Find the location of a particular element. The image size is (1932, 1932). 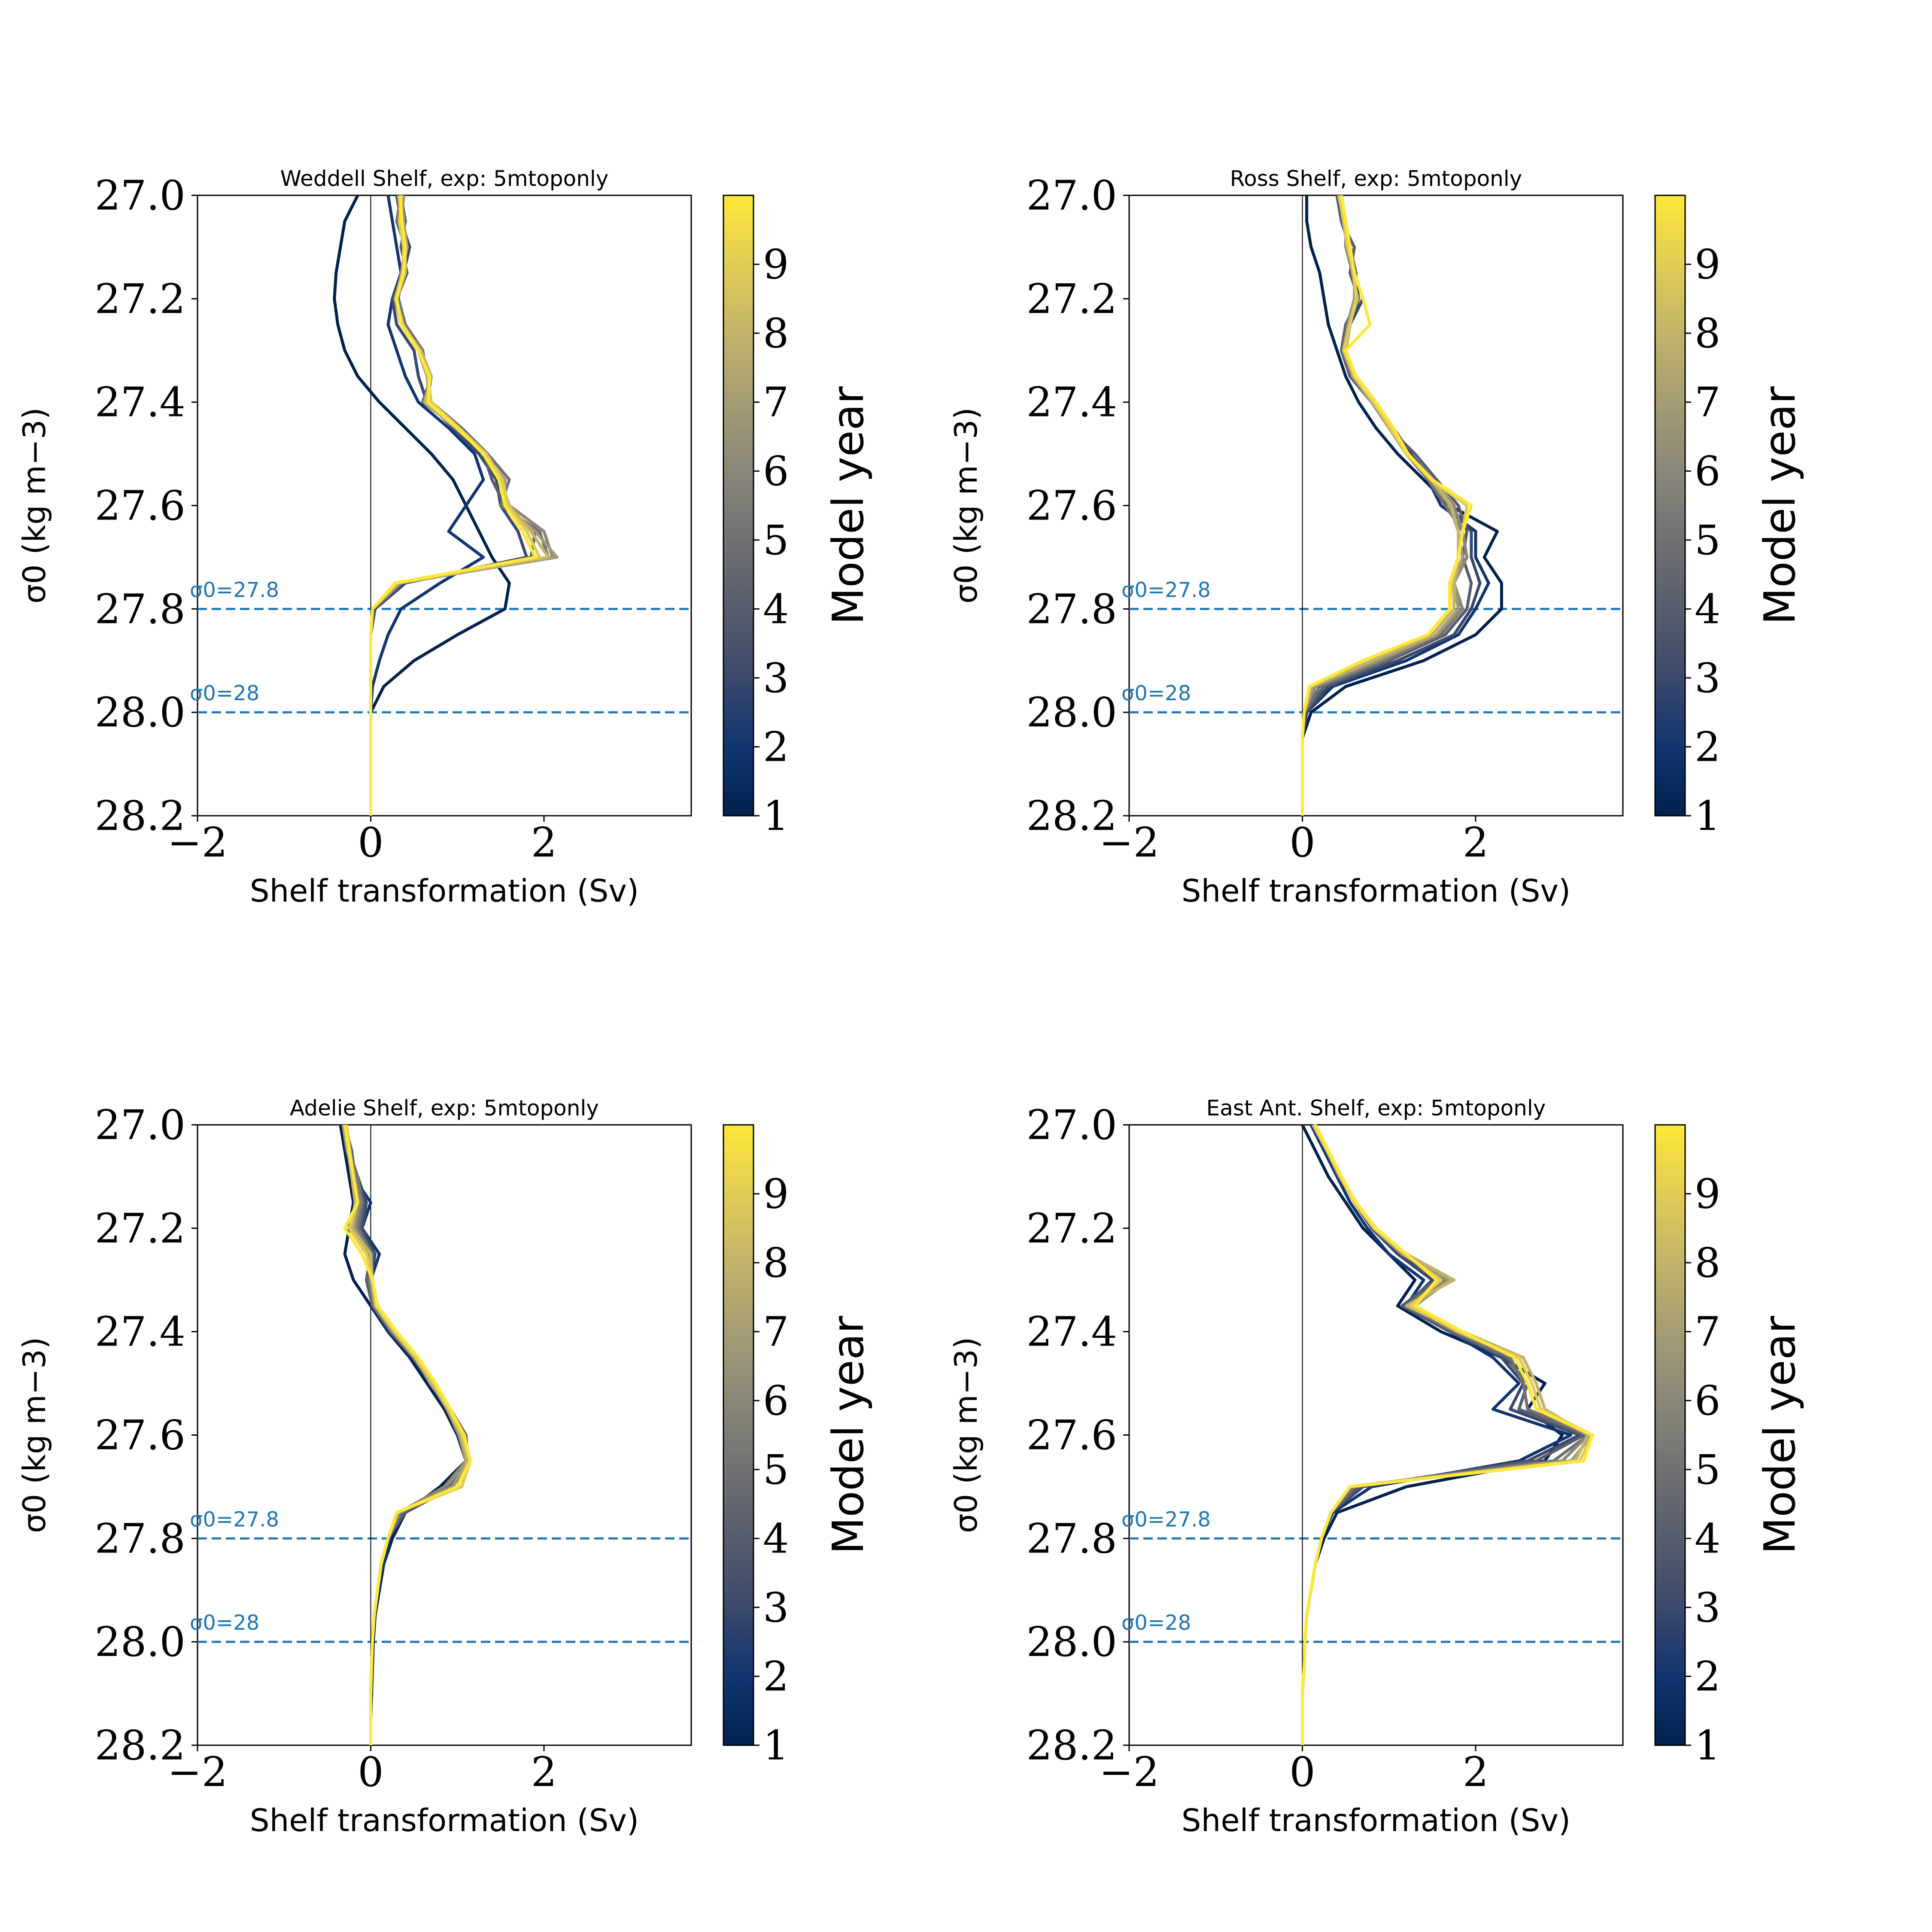

panel-title: East Ant. Shelf, exp: 5mtoponly is located at coordinates (1376, 1108).